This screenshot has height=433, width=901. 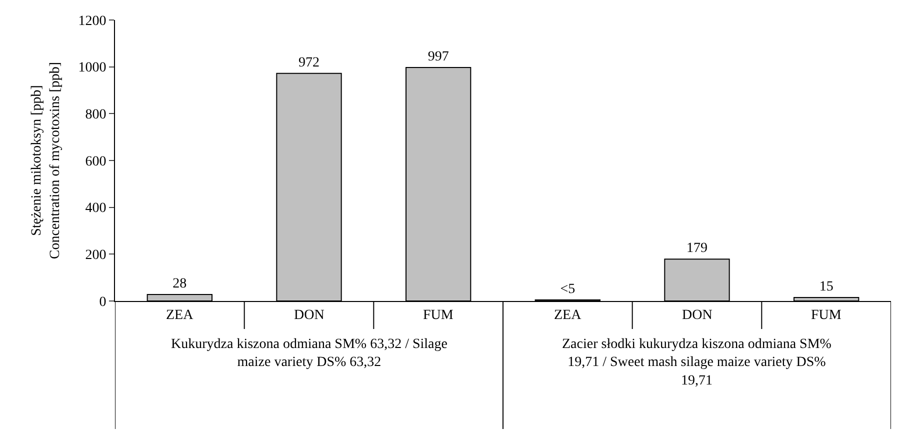 I want to click on data-label: 28, so click(x=179, y=284).